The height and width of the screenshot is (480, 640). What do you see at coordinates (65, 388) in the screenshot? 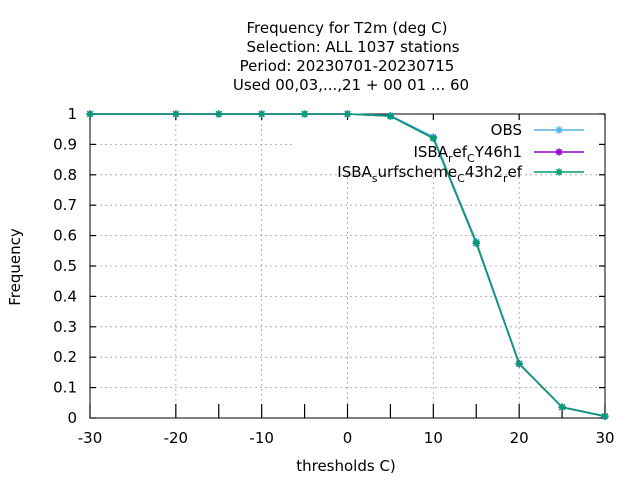
I see `y-tick-label: 0.1` at bounding box center [65, 388].